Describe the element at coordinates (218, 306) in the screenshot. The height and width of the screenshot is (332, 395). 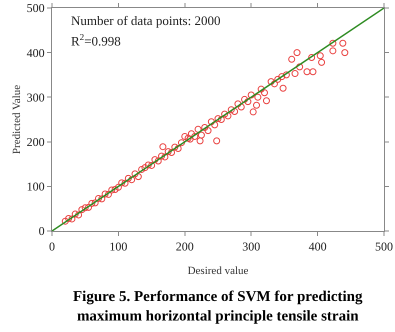
I see `text: Figure 5. Performance of SVM for predicting maximum horizontal principle tensile strain` at that location.